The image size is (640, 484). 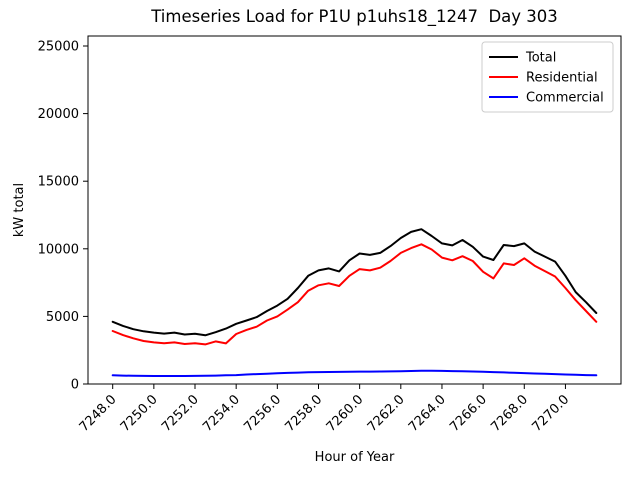 What do you see at coordinates (509, 413) in the screenshot?
I see `x-tick-label: 7268.0` at bounding box center [509, 413].